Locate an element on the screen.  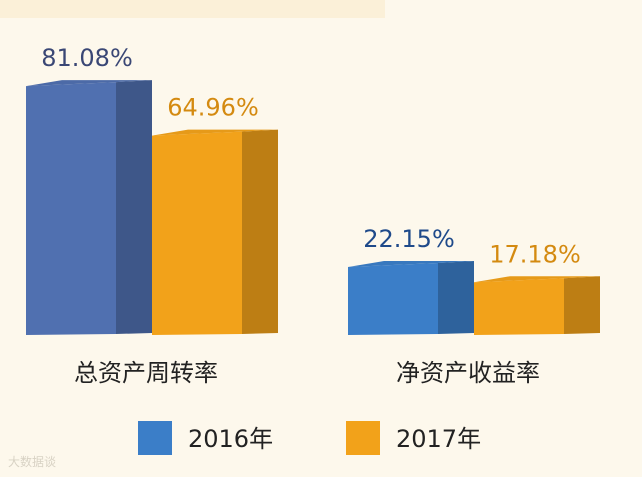
watermark: 大数据谈 is located at coordinates (32, 462).